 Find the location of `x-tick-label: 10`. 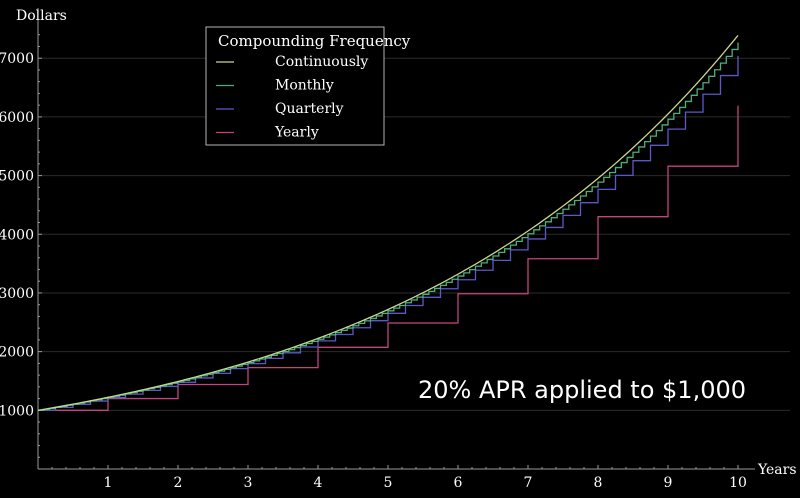

x-tick-label: 10 is located at coordinates (738, 483).